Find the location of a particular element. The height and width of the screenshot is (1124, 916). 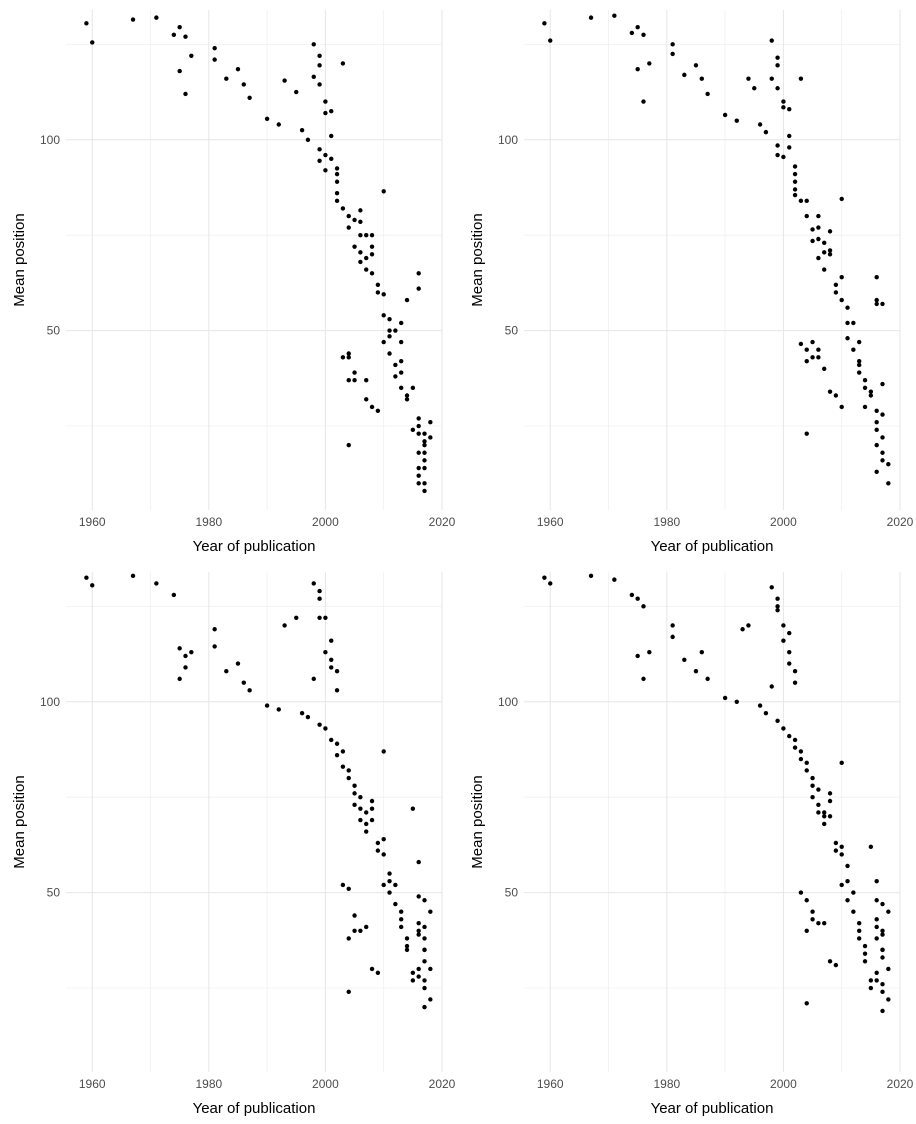

x-tick-label: 2000 is located at coordinates (783, 1084).